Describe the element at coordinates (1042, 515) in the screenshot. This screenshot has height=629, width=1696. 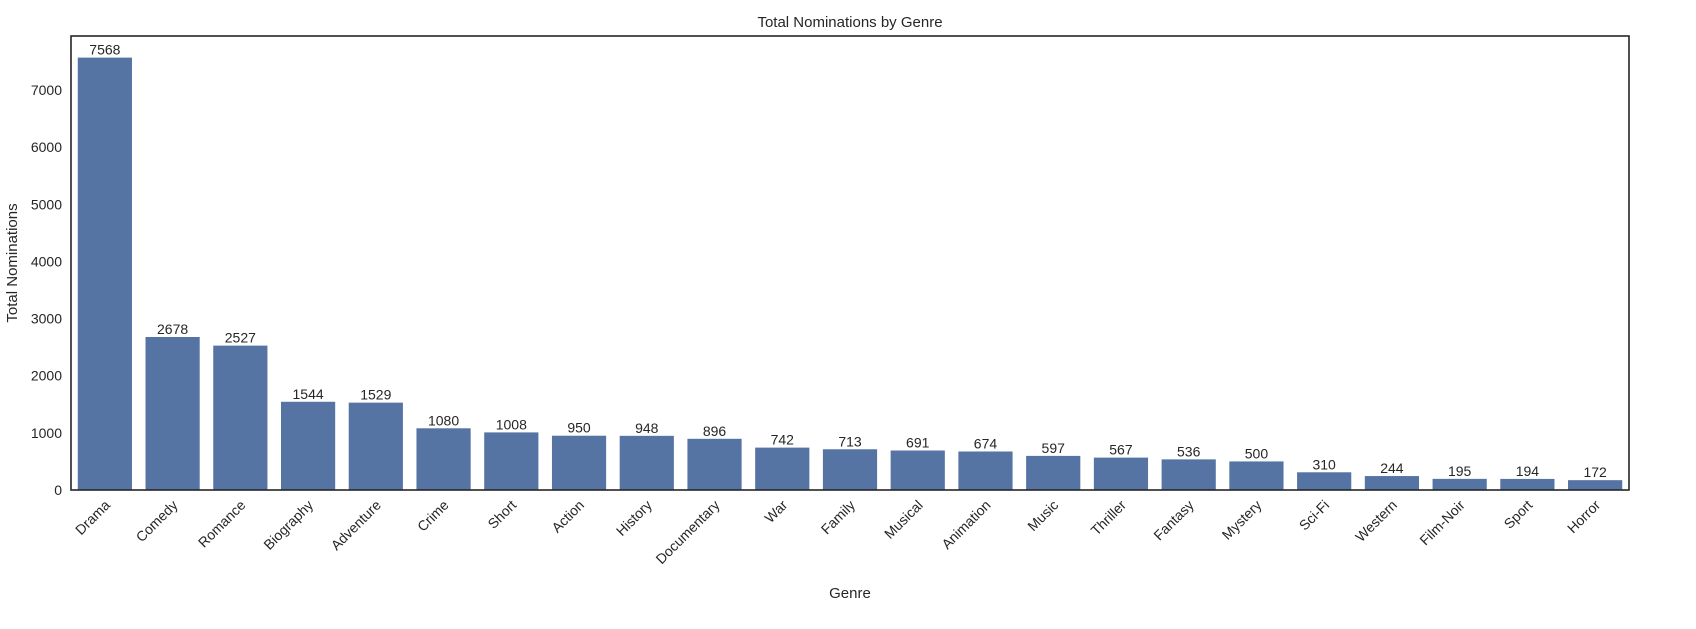
I see `x-tick-label: Music` at that location.